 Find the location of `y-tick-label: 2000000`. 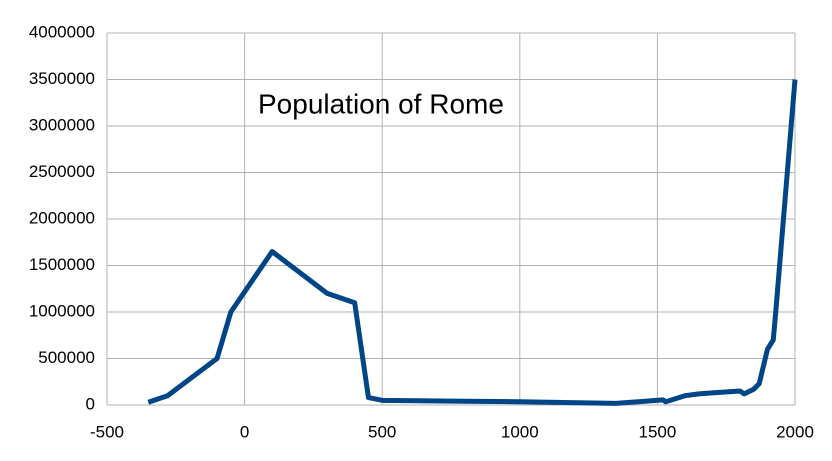

y-tick-label: 2000000 is located at coordinates (62, 217).